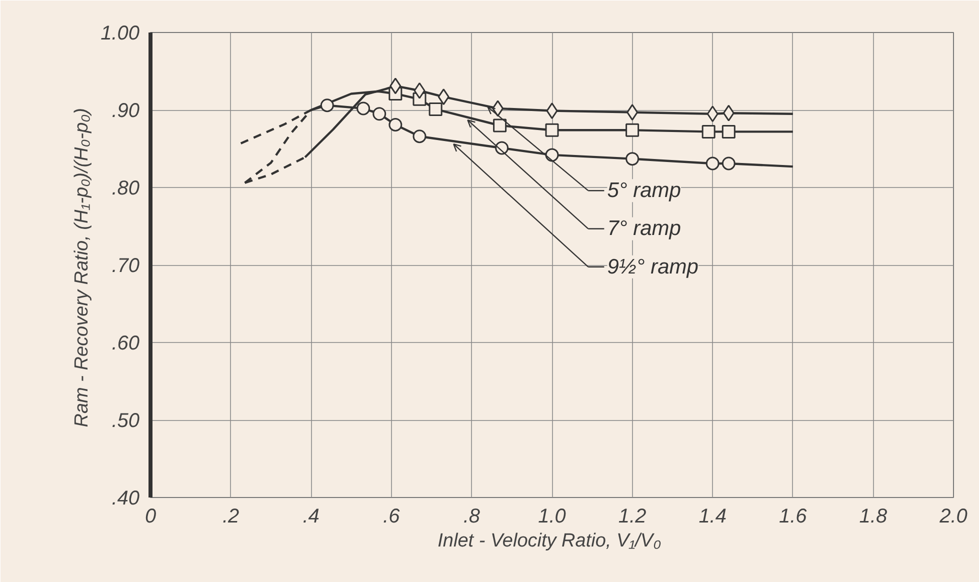 The width and height of the screenshot is (979, 582). I want to click on y-tick-label: .40, so click(126, 499).